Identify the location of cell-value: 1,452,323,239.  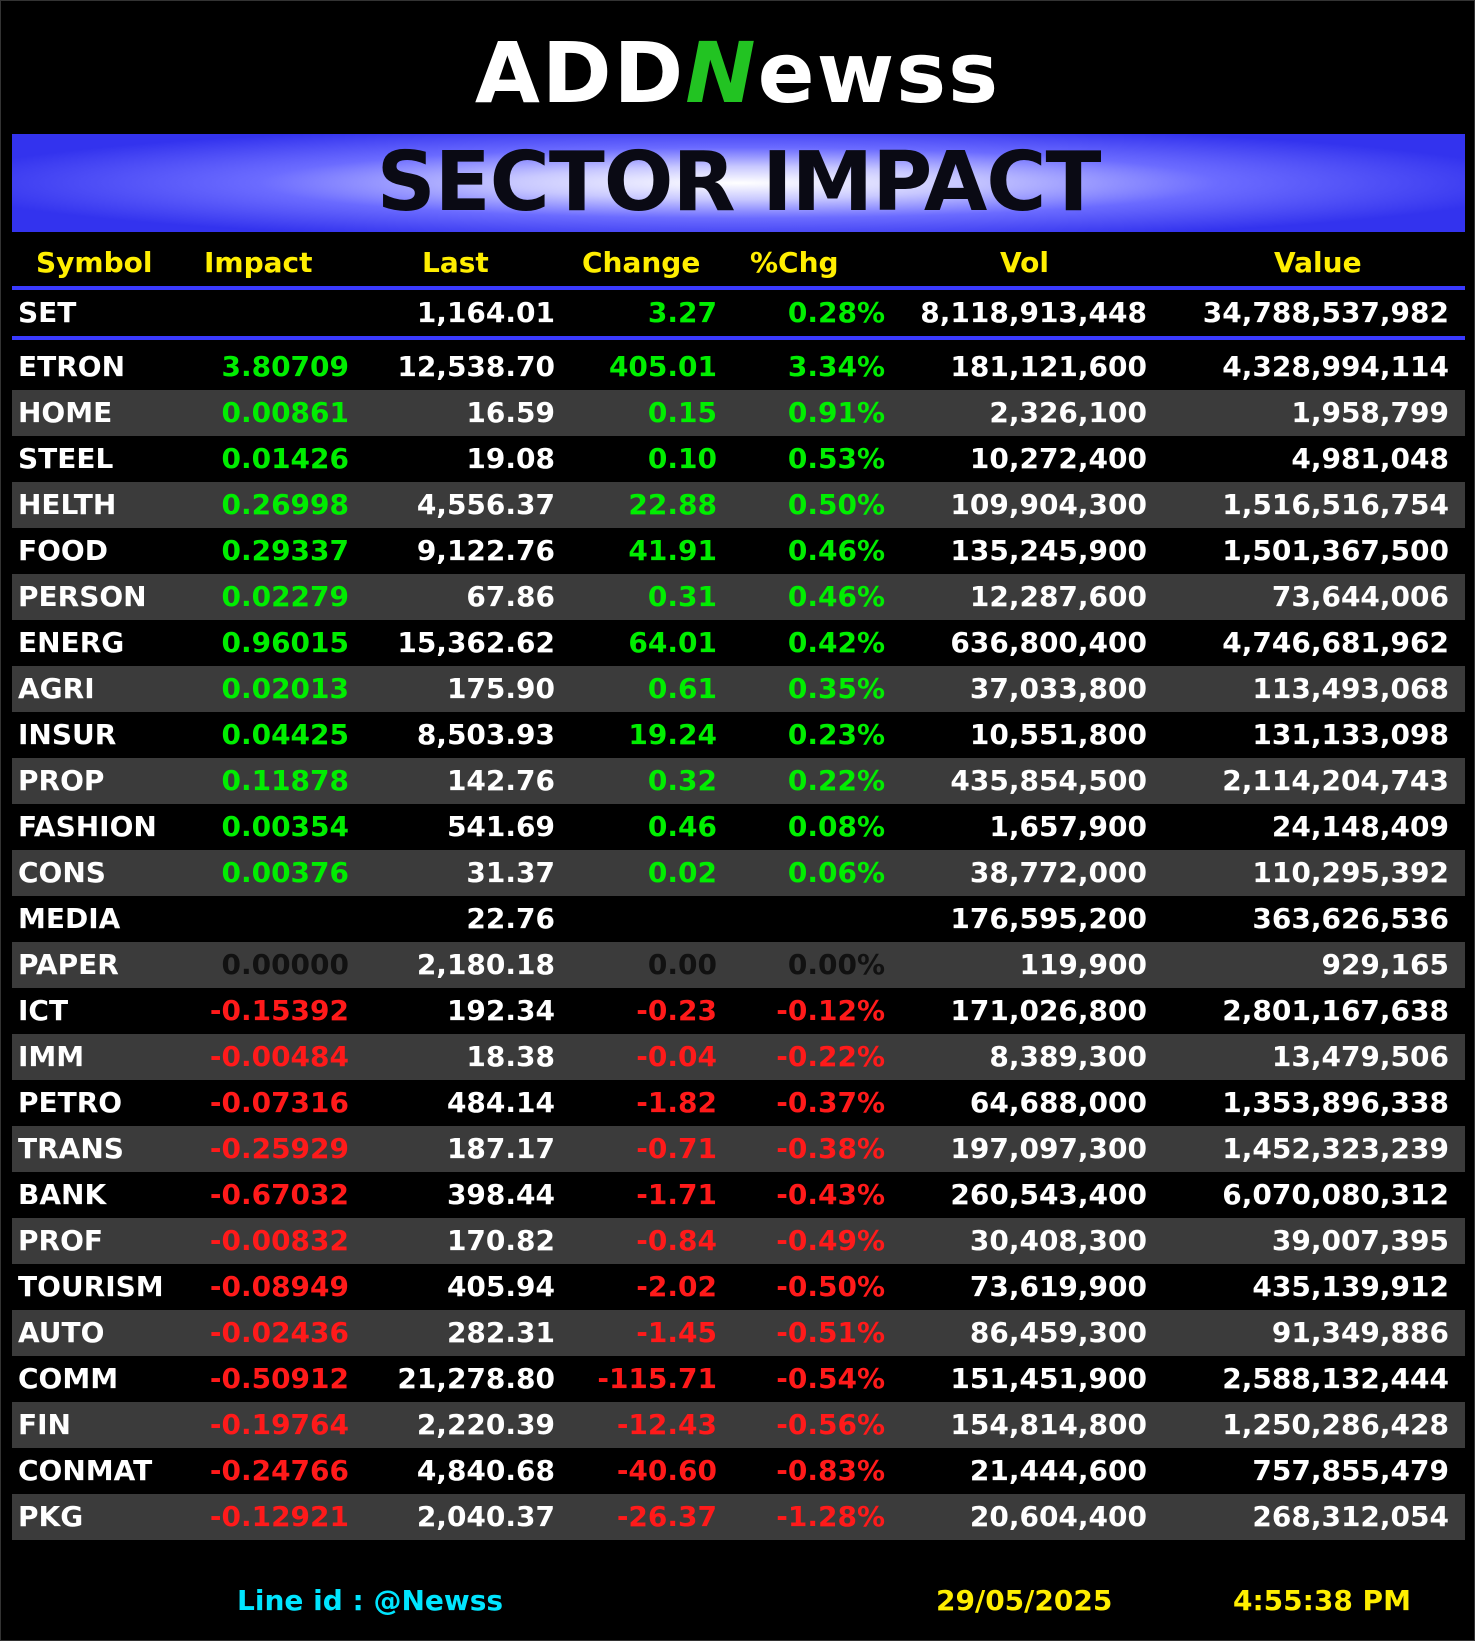
(1335, 1148).